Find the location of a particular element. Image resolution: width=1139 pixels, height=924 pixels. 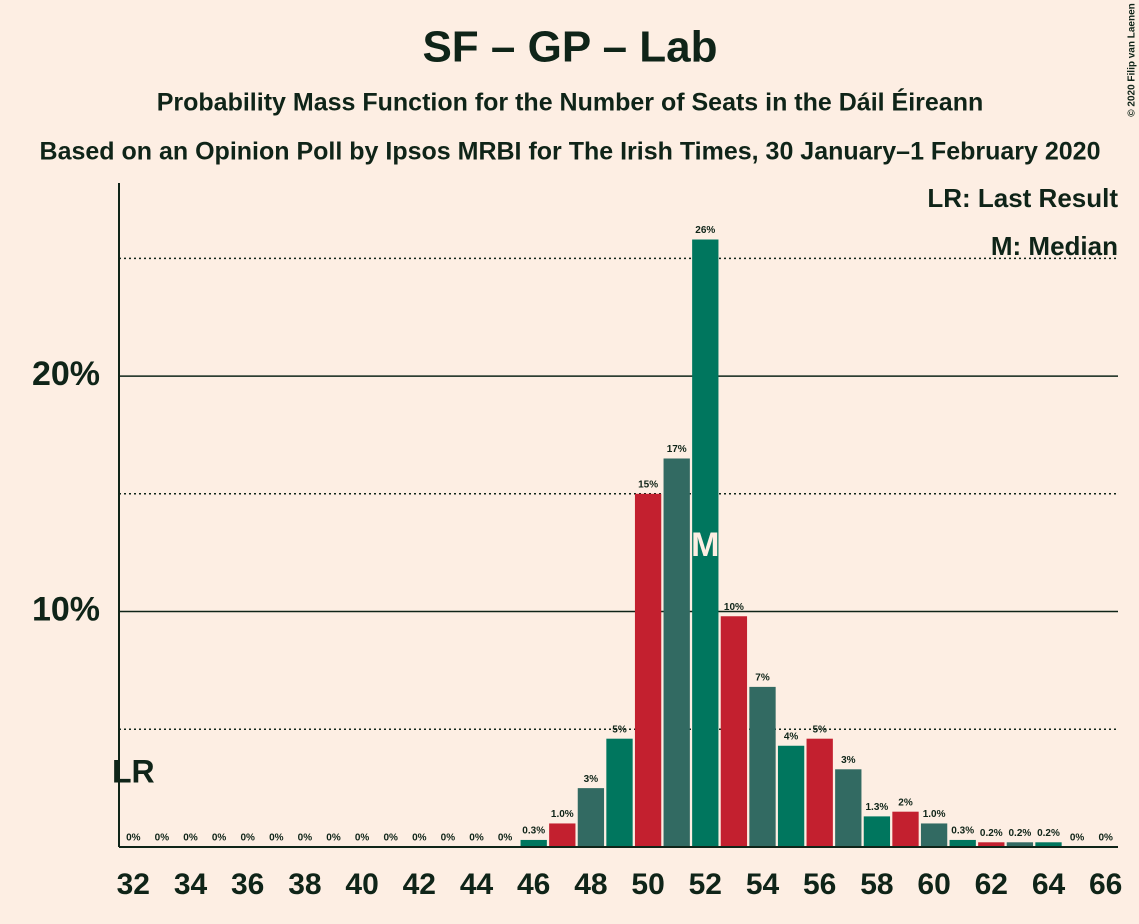

x-tick-label: 60 is located at coordinates (933, 884).